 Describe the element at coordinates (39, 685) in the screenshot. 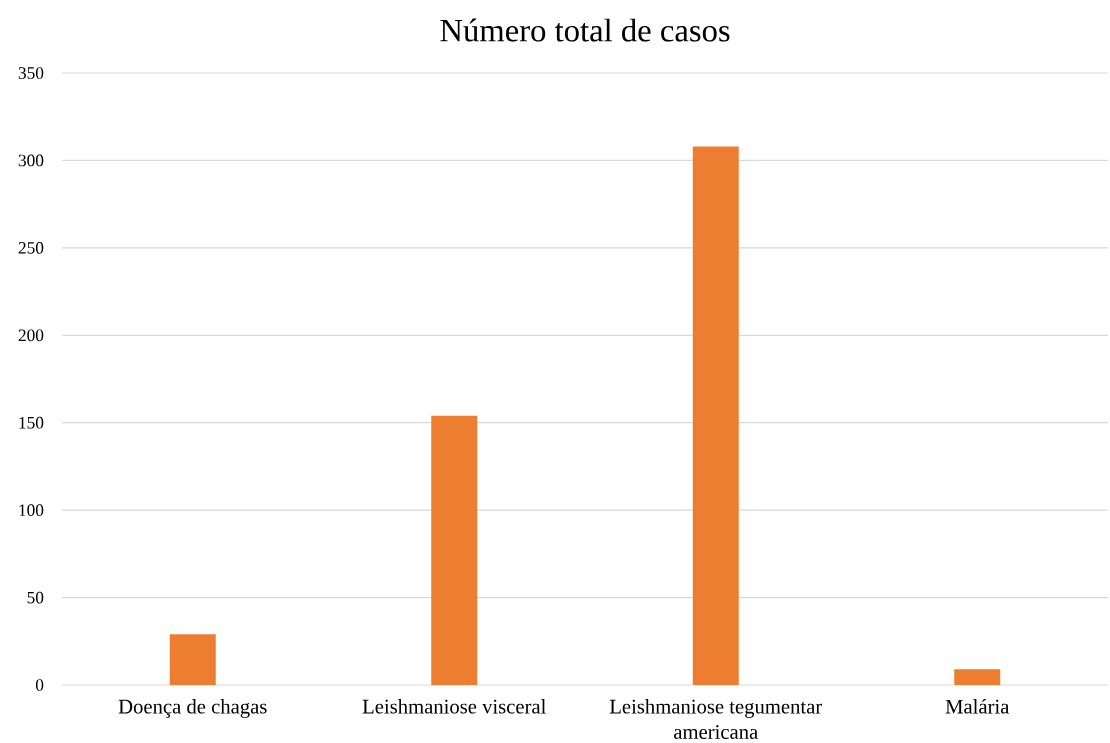

I see `y-tick-label: 0` at that location.